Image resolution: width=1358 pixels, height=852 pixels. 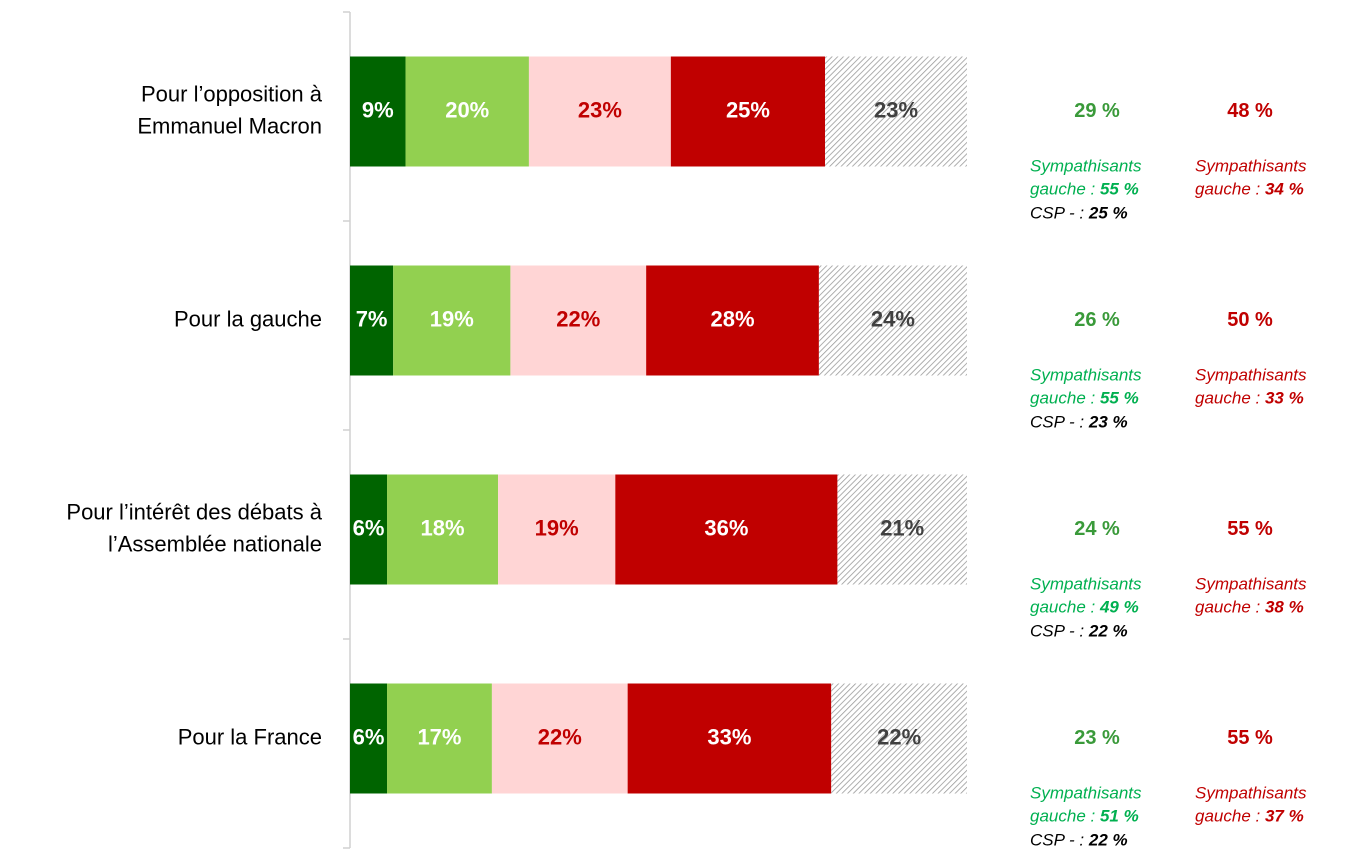 I want to click on value-label: 36%, so click(x=726, y=527).